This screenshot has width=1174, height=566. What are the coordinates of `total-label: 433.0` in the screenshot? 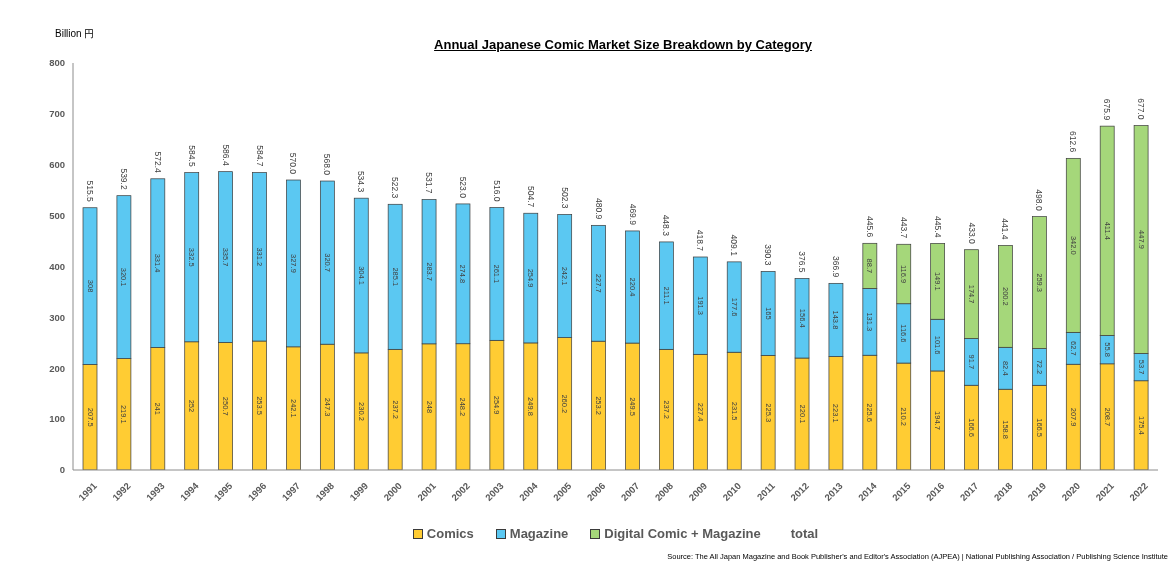 It's located at (971, 233).